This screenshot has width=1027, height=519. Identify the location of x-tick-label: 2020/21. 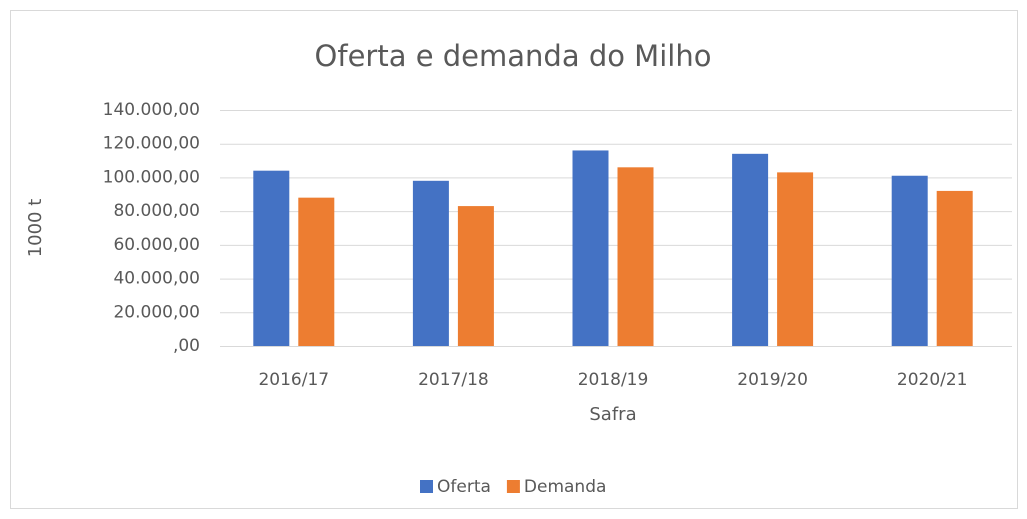
(932, 380).